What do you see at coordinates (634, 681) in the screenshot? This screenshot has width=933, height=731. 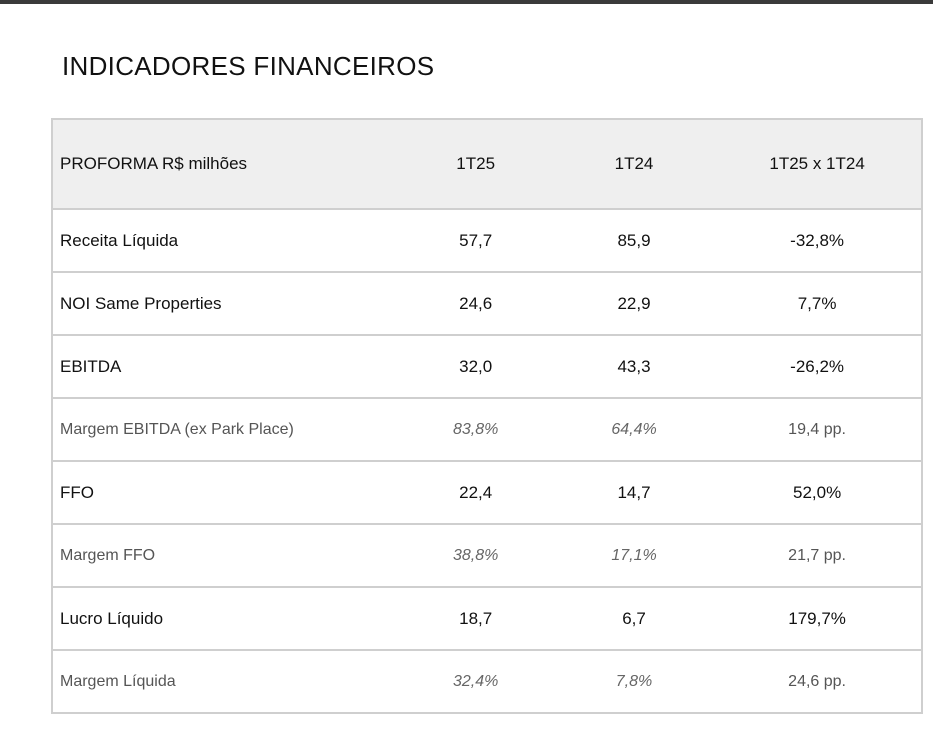 I see `cell-1t24: 7,8%` at bounding box center [634, 681].